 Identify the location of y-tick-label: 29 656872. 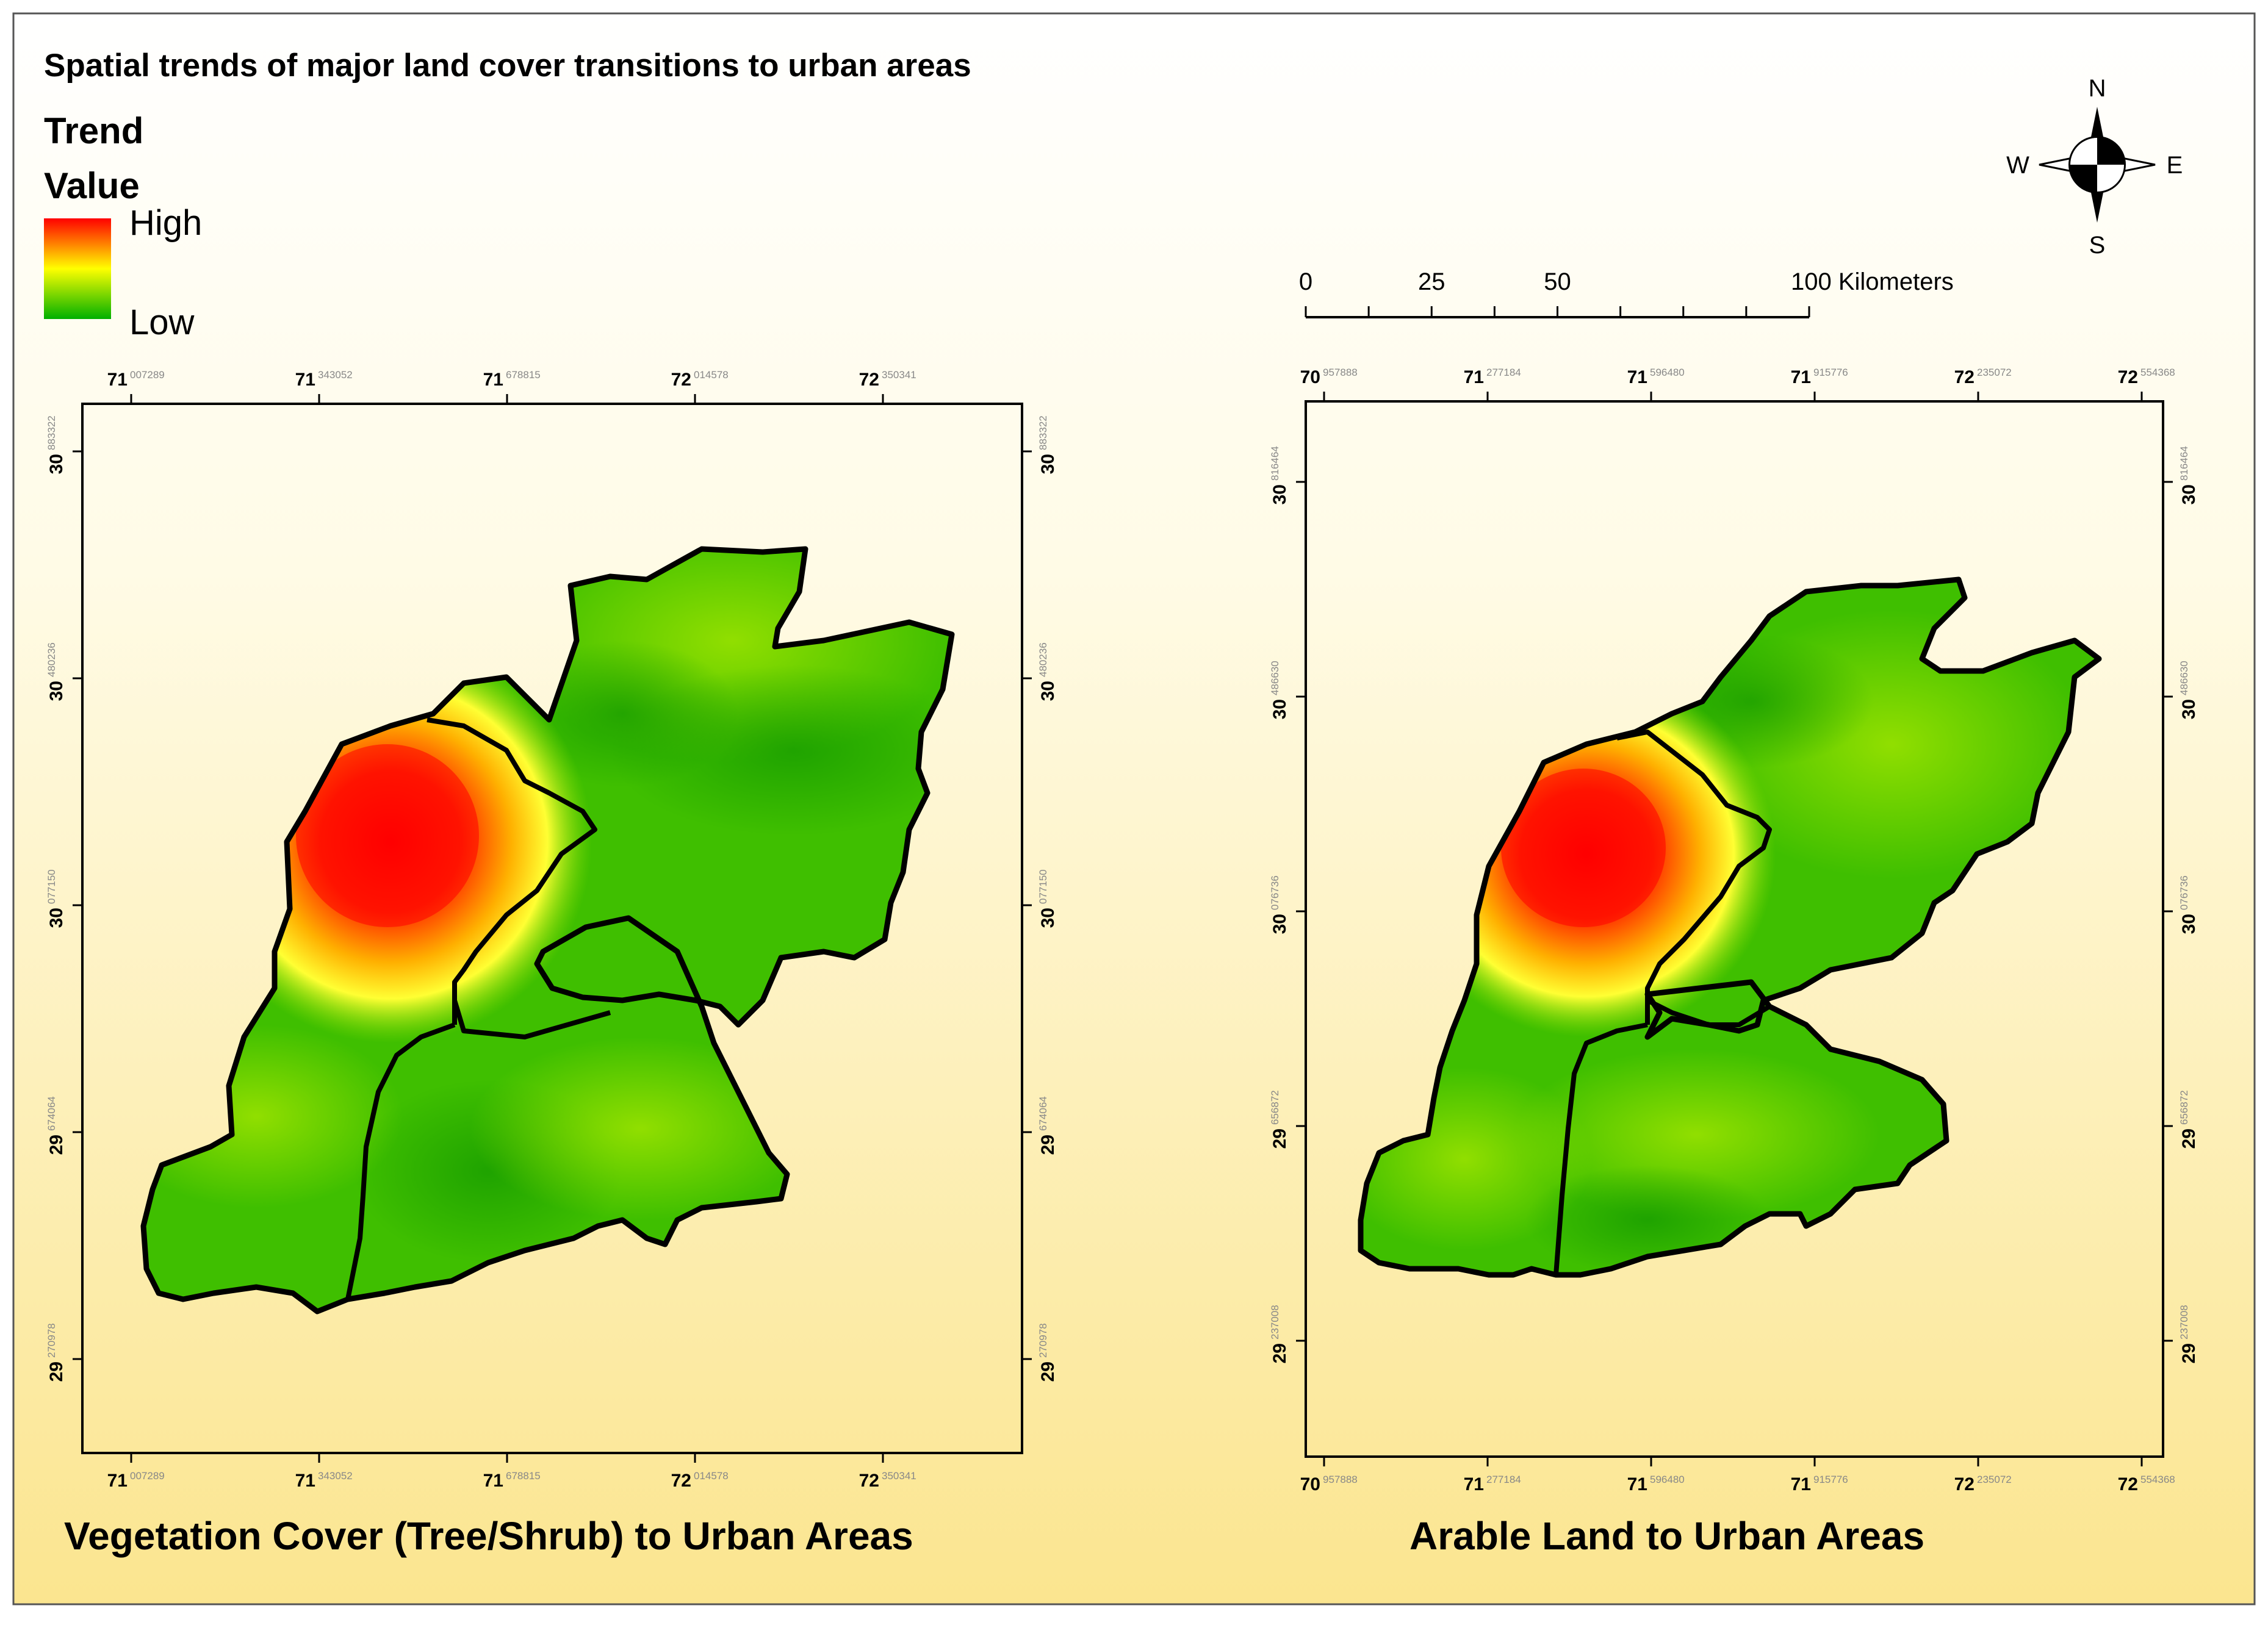
(2188, 1119).